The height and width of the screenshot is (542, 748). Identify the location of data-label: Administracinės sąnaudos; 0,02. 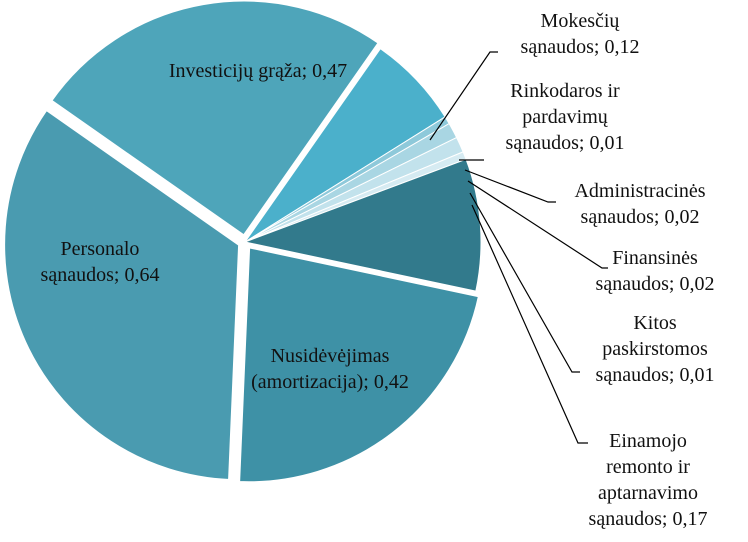
(640, 204).